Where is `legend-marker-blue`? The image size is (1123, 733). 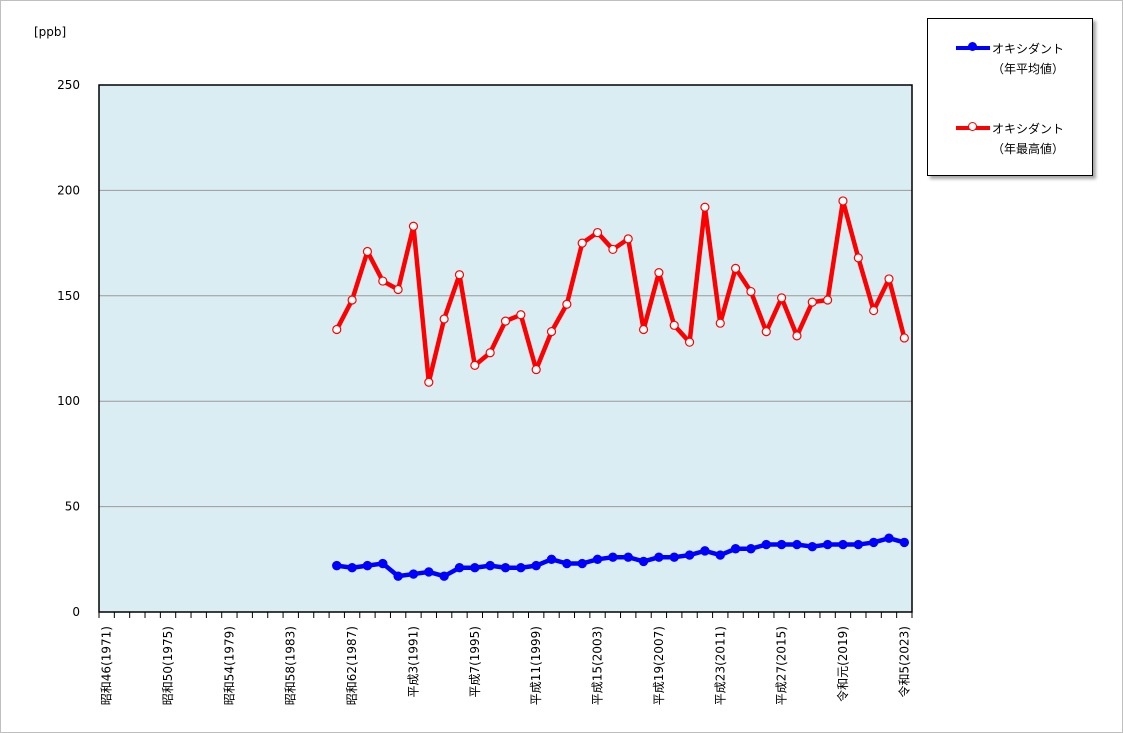 legend-marker-blue is located at coordinates (972, 46).